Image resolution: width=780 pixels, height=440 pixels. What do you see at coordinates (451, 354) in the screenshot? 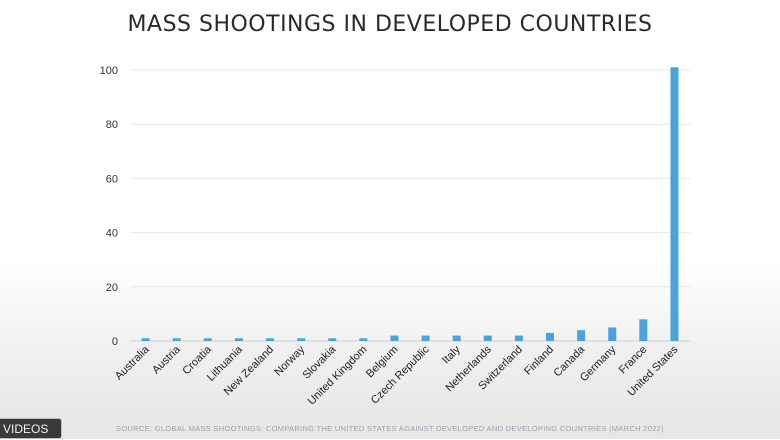
I see `x-tick-label: Italy` at bounding box center [451, 354].